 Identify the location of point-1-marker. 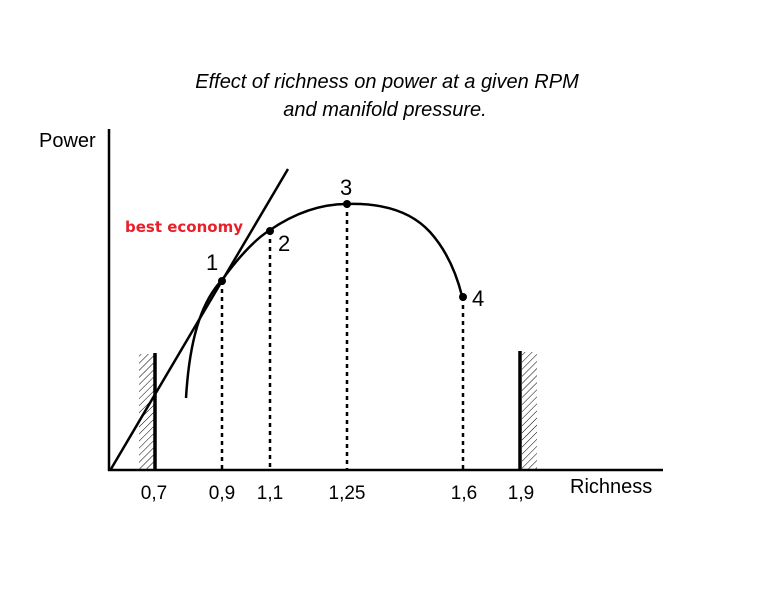
(222, 281).